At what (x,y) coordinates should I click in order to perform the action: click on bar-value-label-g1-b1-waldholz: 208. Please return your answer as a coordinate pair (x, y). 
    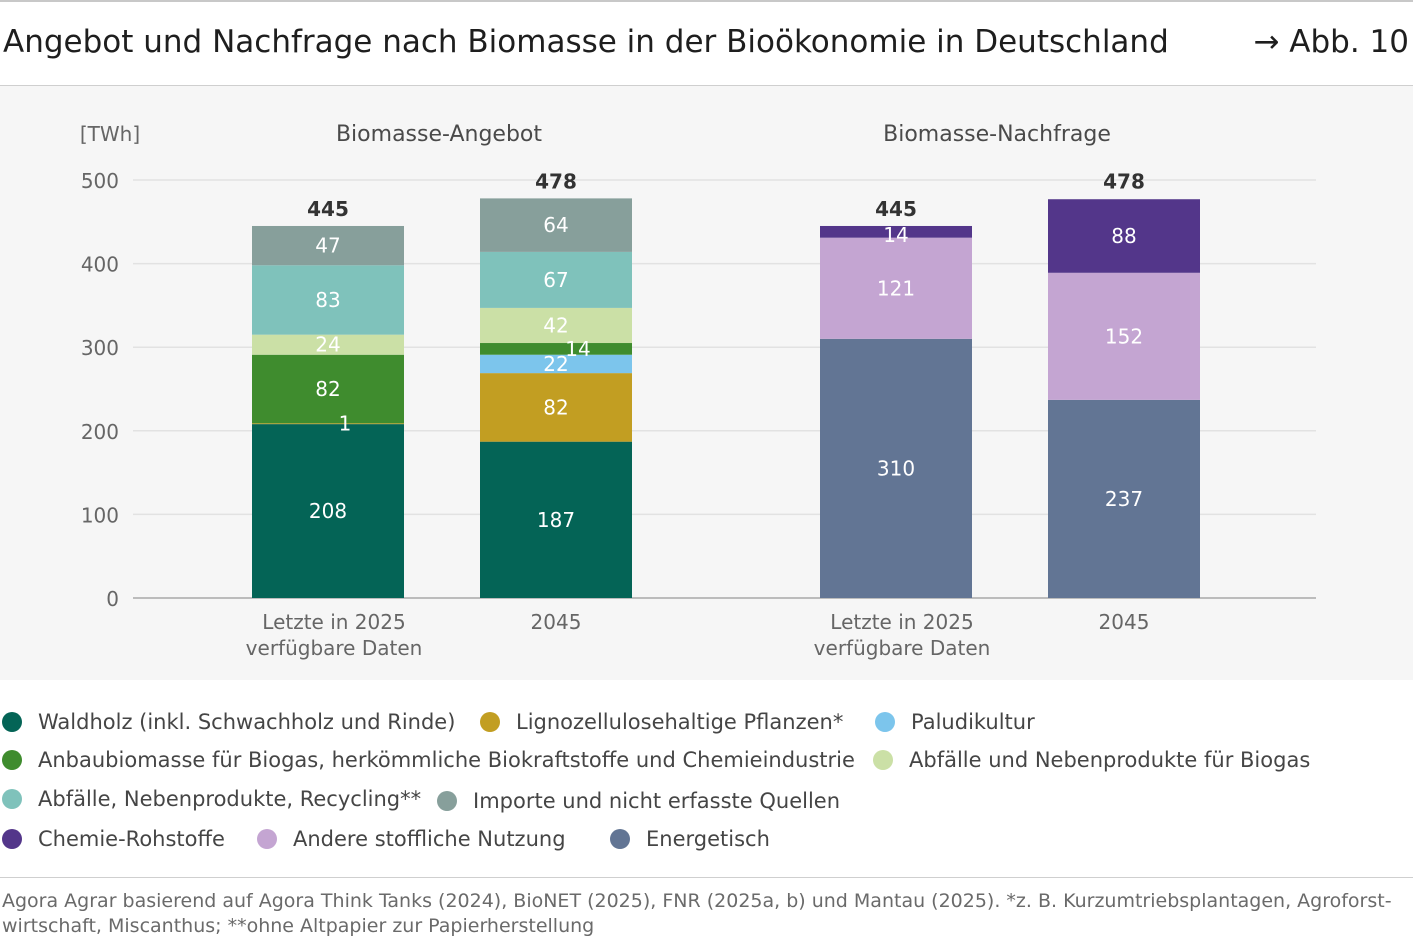
    Looking at the image, I should click on (328, 511).